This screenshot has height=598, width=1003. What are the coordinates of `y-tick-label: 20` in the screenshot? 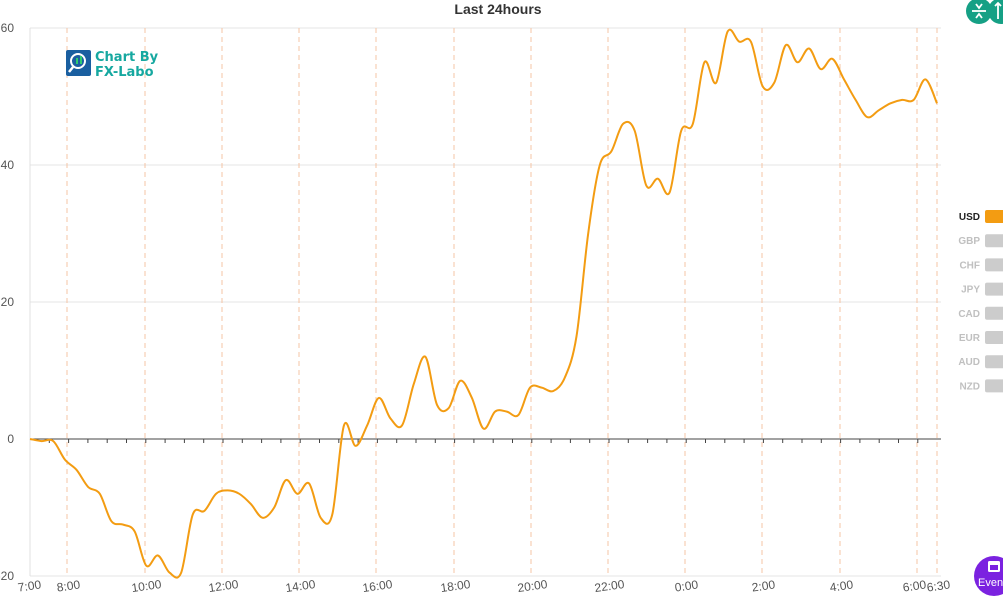 It's located at (8, 302).